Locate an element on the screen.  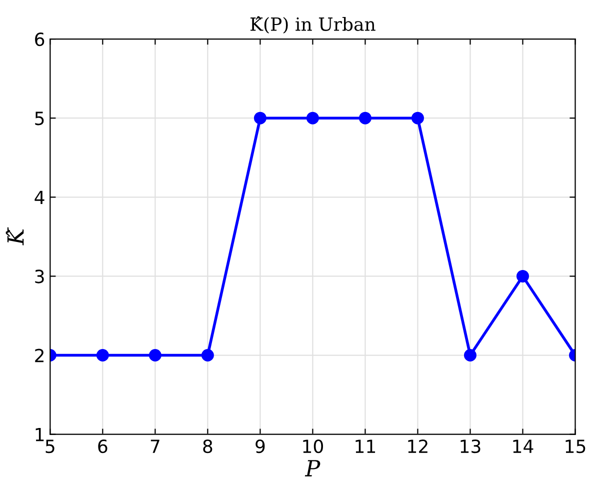
chart-title: K̂(P) in Urban is located at coordinates (313, 25).